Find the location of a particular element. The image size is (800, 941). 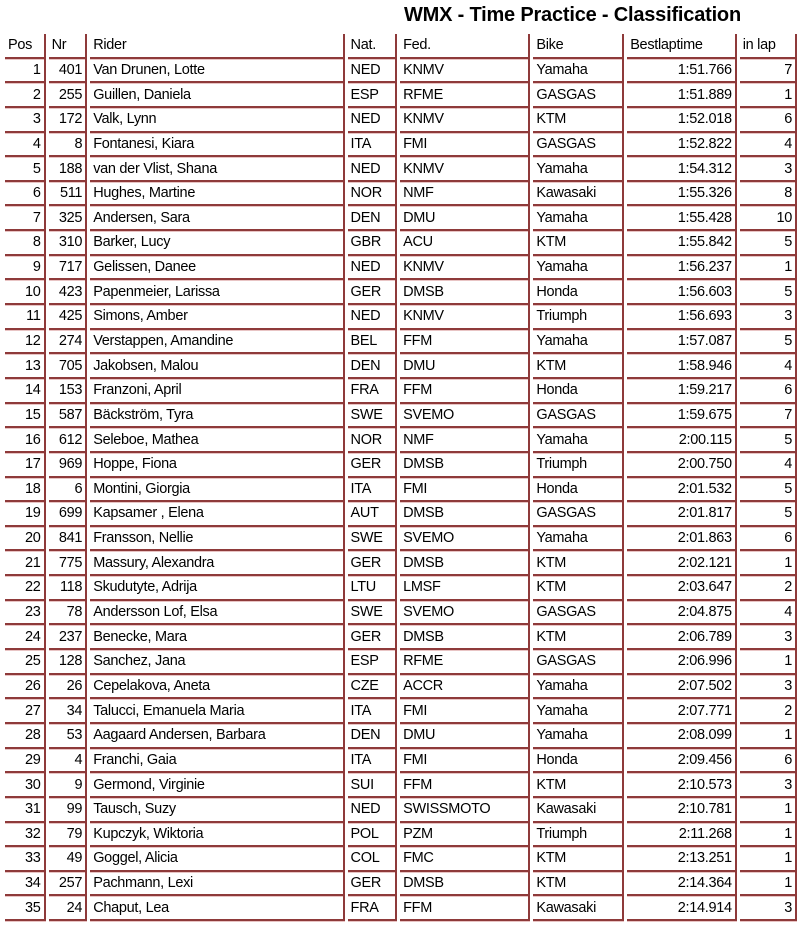

cell-fed: DMU is located at coordinates (465, 219).